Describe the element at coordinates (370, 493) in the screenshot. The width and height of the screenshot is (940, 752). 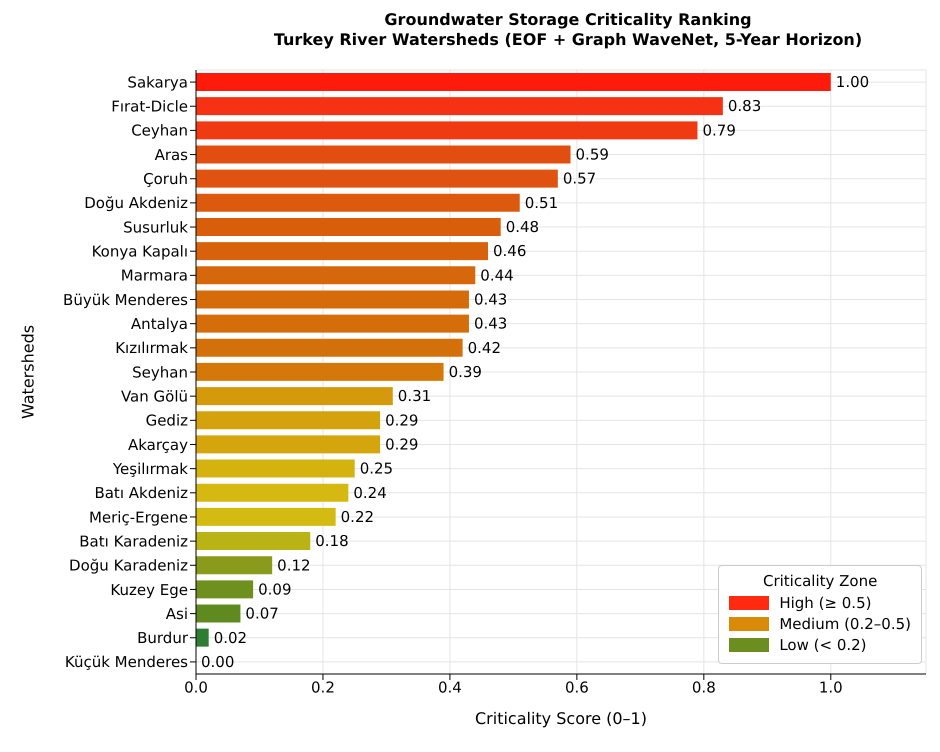
I see `data-label: 0.24` at that location.